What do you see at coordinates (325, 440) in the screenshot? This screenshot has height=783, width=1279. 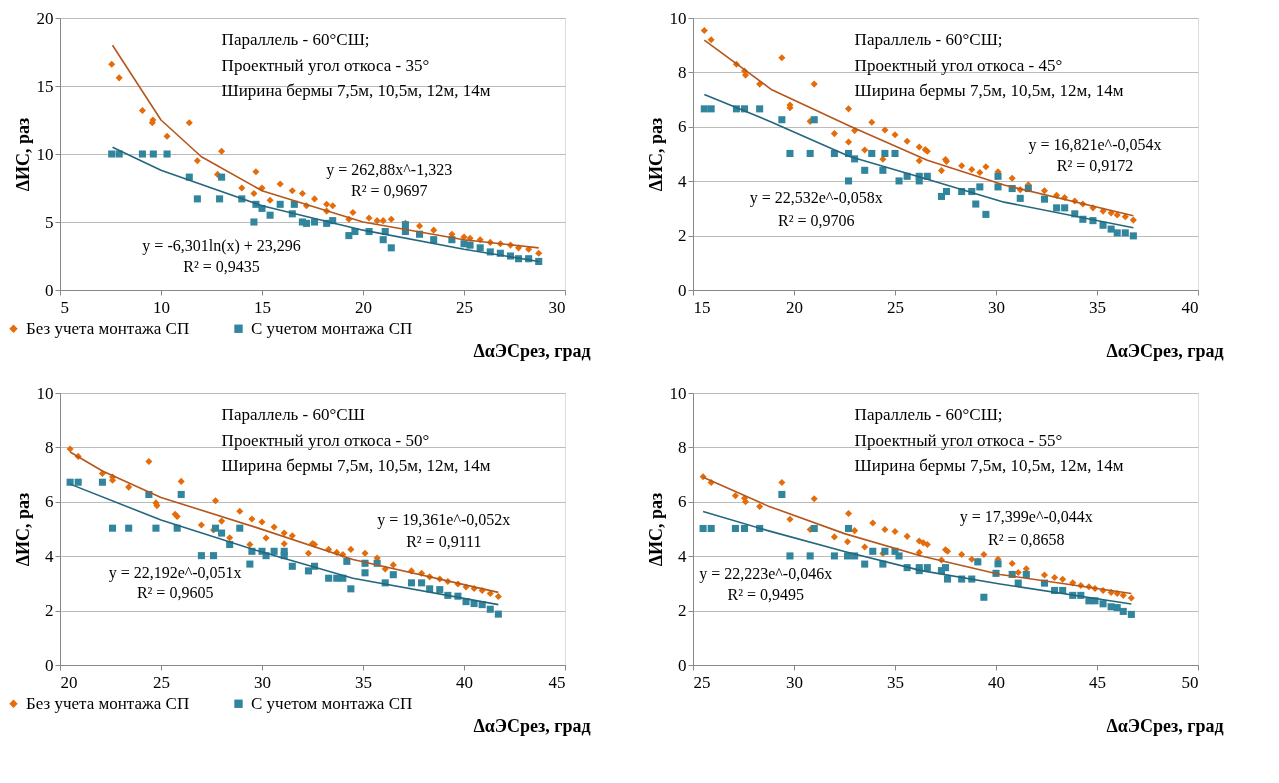 I see `annotation: Проектный угол откоса - 50°` at bounding box center [325, 440].